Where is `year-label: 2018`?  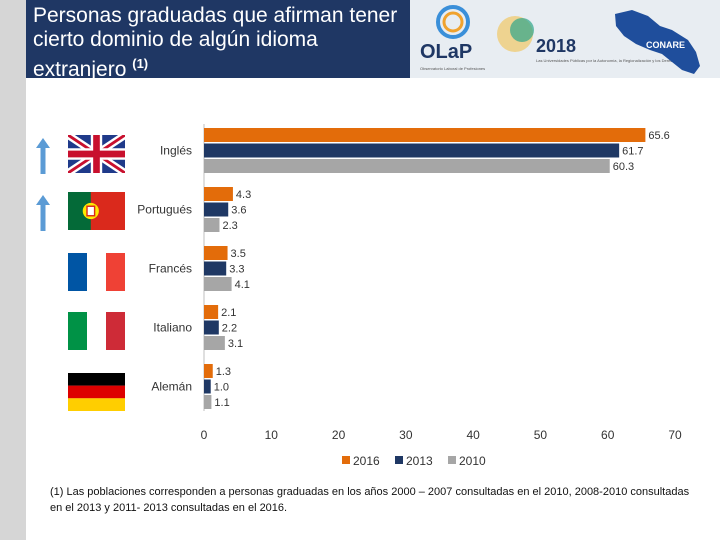
year-label: 2018 is located at coordinates (556, 46).